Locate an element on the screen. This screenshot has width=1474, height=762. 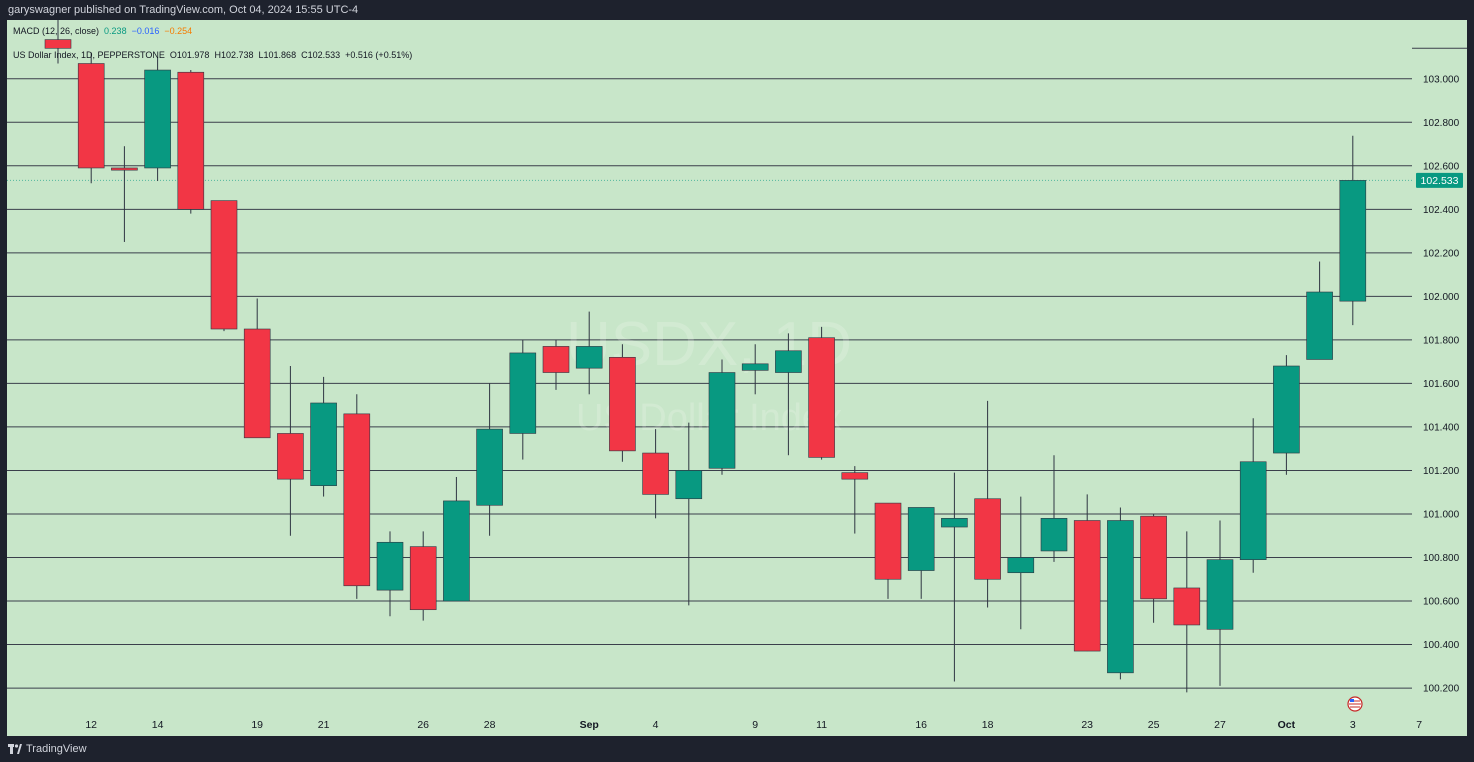
price-tick-label: 101.400 is located at coordinates (1441, 427).